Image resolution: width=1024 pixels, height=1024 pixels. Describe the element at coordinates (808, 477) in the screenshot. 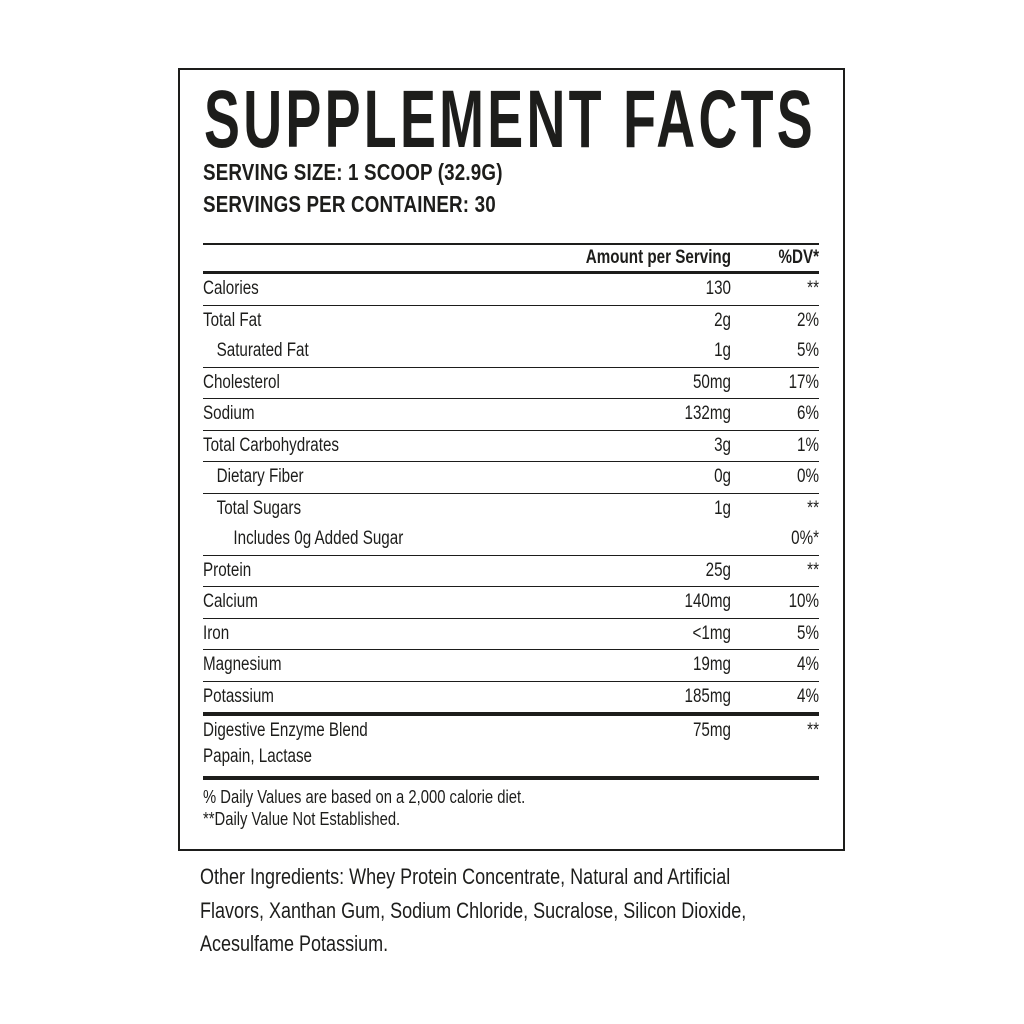

I see `nutrient-dv: 0%` at that location.